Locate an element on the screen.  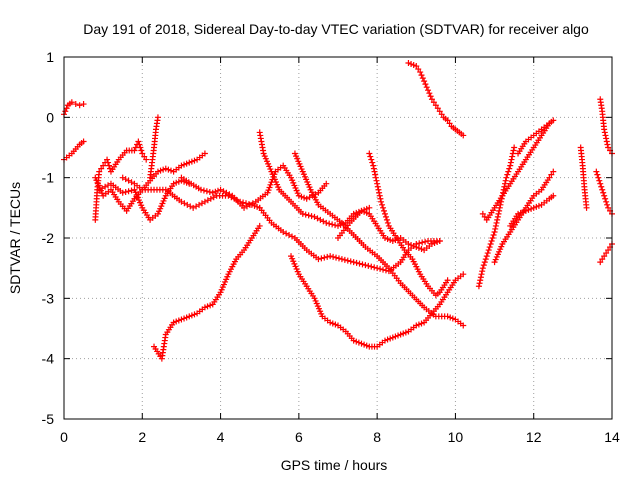
y-tick-label: -2 is located at coordinates (48, 238).